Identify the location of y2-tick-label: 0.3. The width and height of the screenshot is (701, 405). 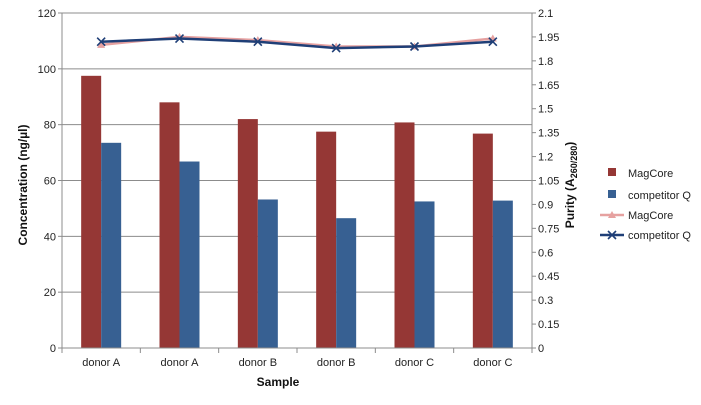
(545, 301).